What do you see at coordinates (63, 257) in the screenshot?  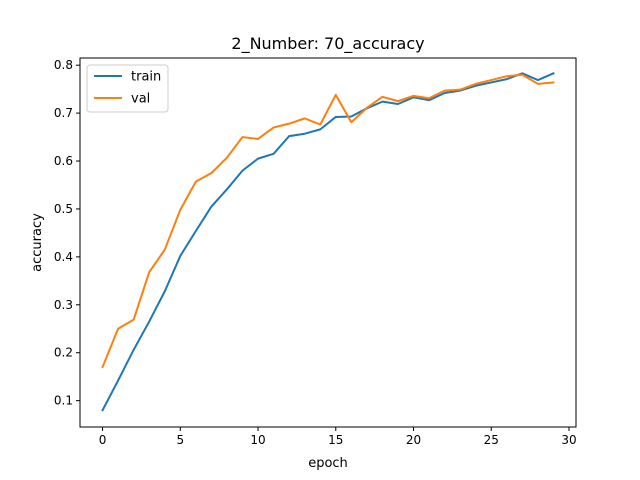 I see `y-tick-label: 0.4` at bounding box center [63, 257].